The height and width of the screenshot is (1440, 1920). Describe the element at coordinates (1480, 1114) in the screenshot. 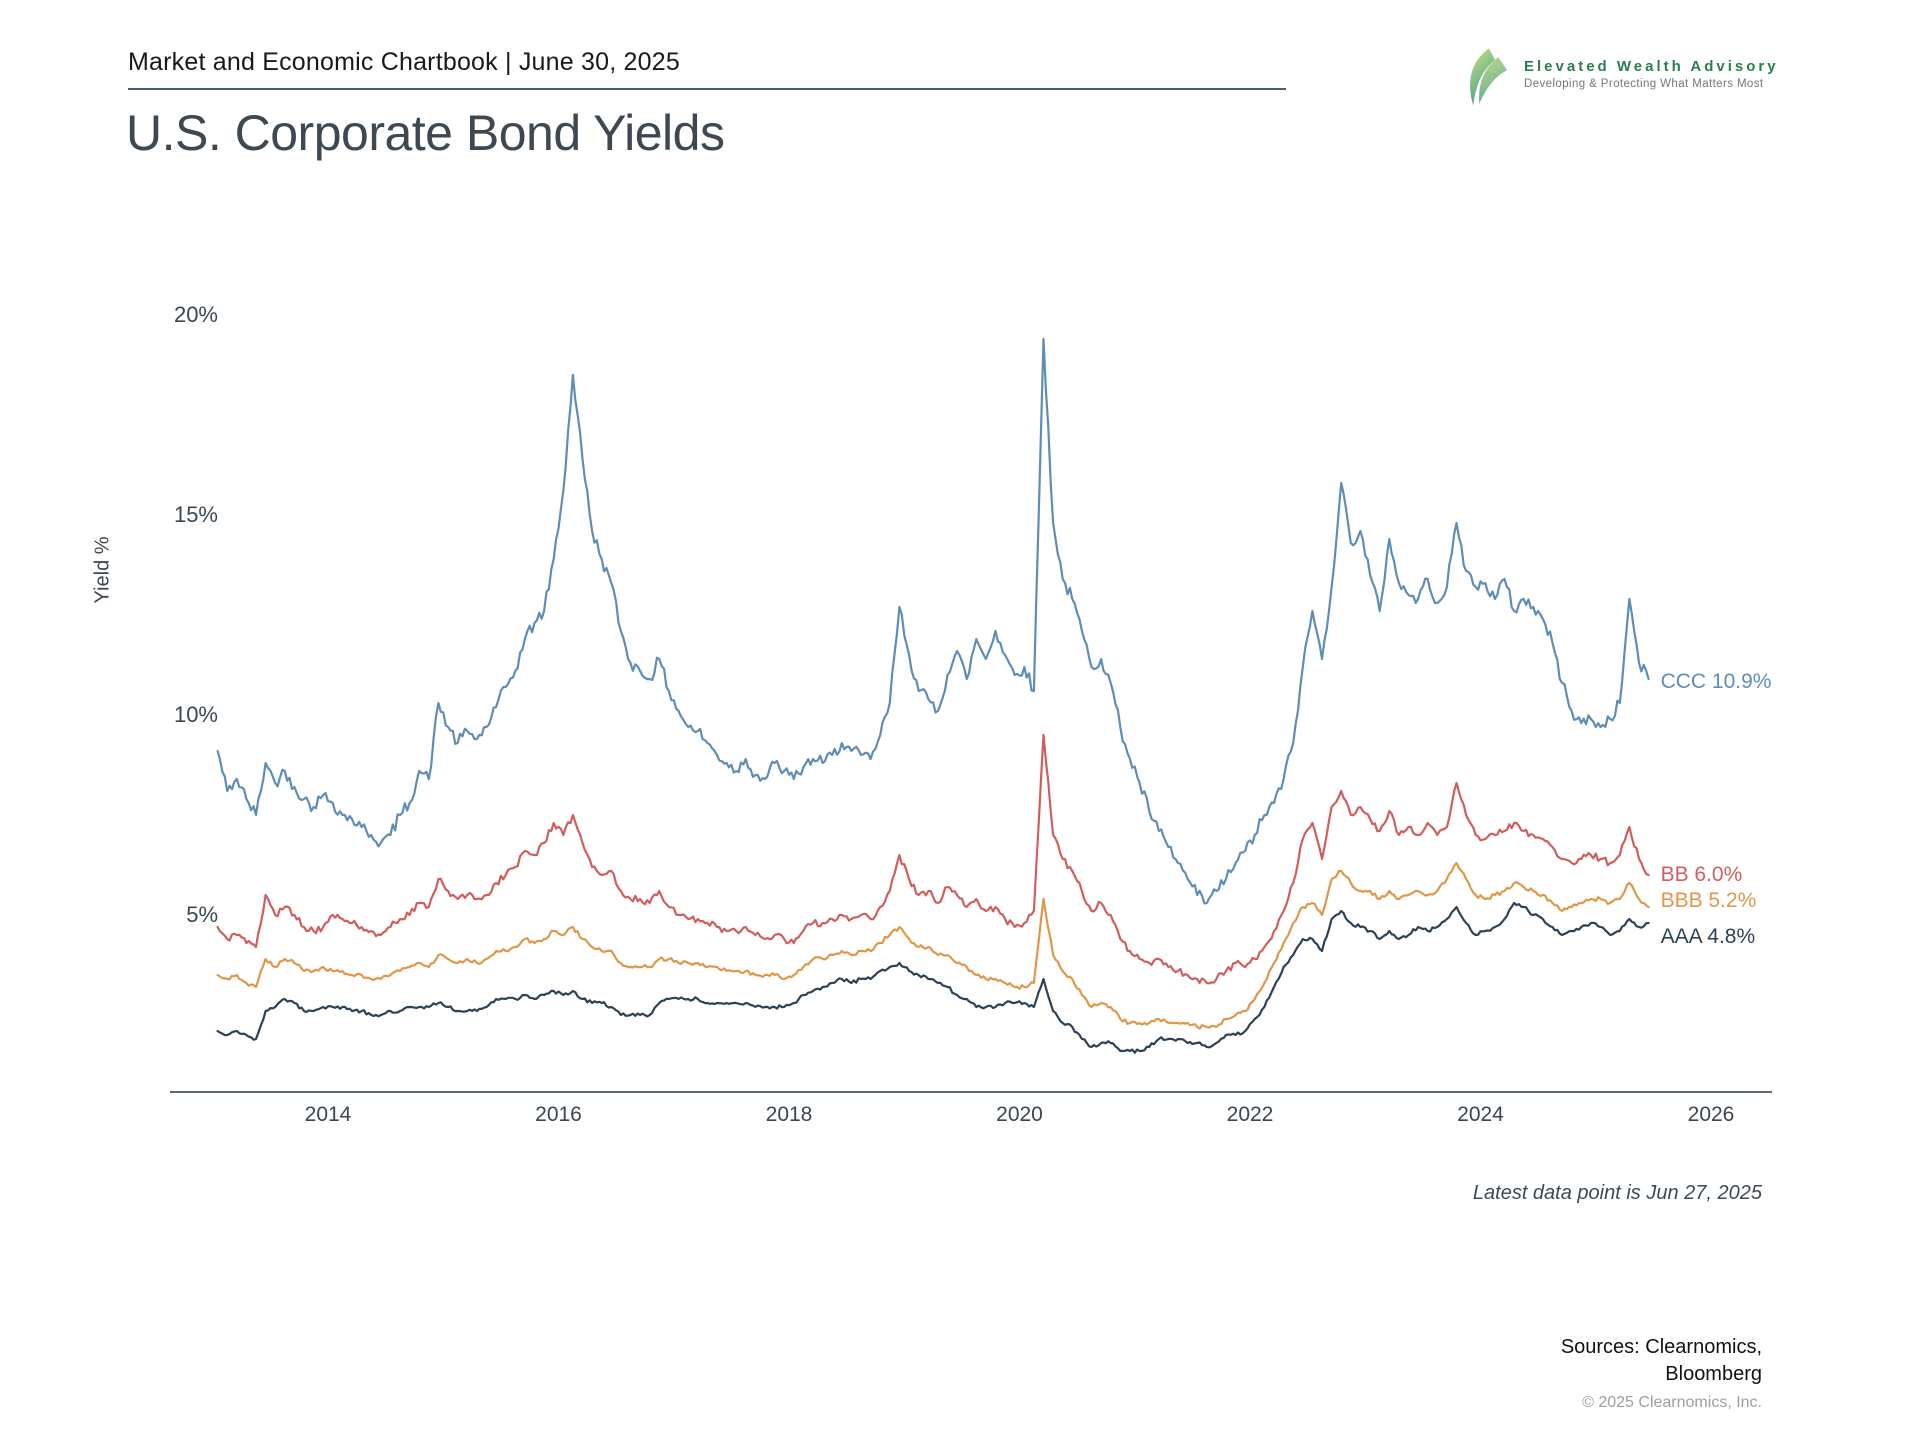

I see `x-tick-label-2024: 2024` at that location.